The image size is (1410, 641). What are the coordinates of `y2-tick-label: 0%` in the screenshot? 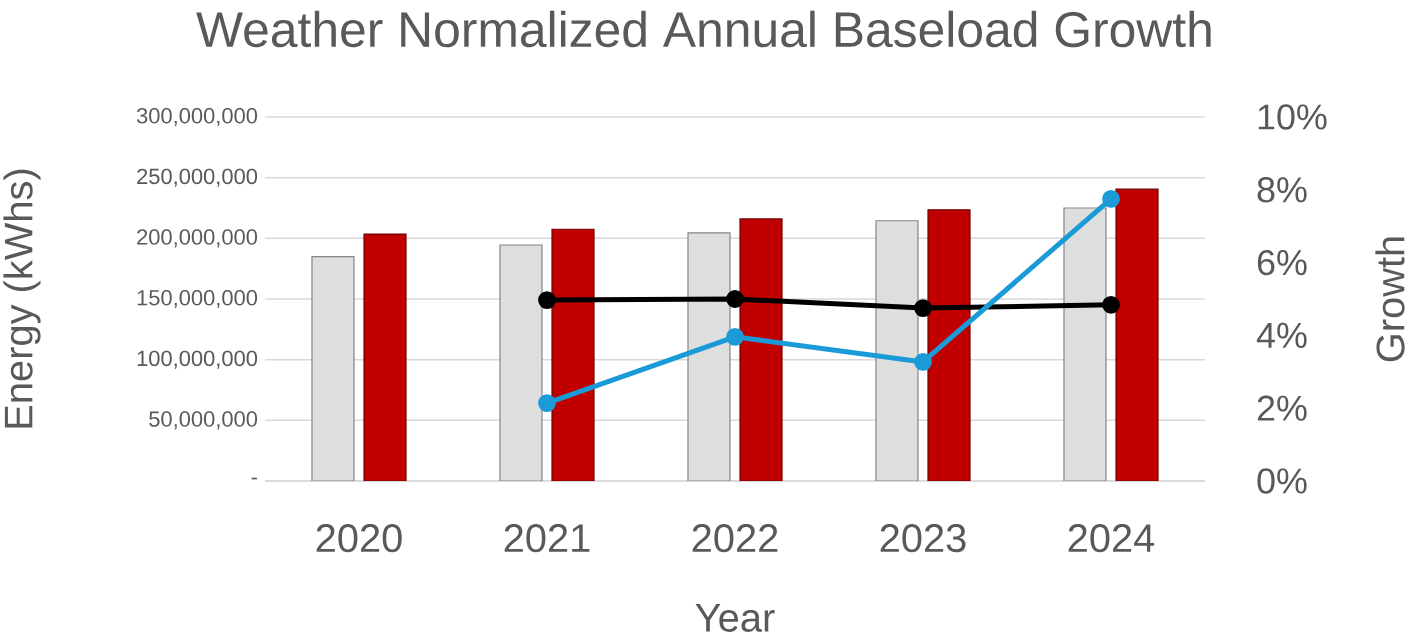 It's located at (1282, 481).